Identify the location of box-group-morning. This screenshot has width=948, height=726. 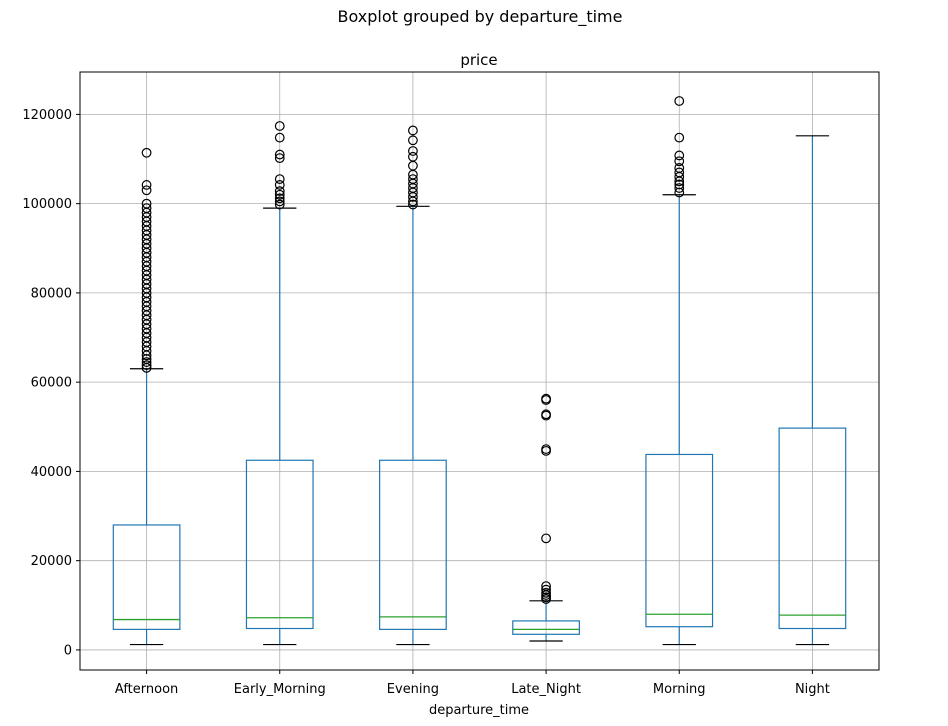
(679, 371).